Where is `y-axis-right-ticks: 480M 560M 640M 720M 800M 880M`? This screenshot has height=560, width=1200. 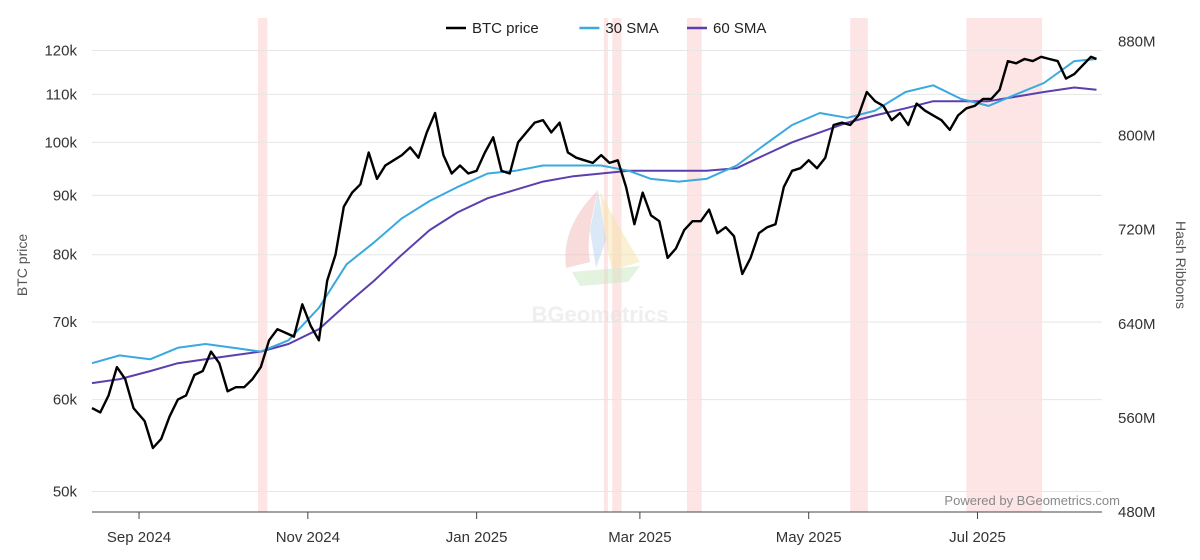
y-axis-right-ticks: 480M 560M 640M 720M 800M 880M is located at coordinates (1137, 277).